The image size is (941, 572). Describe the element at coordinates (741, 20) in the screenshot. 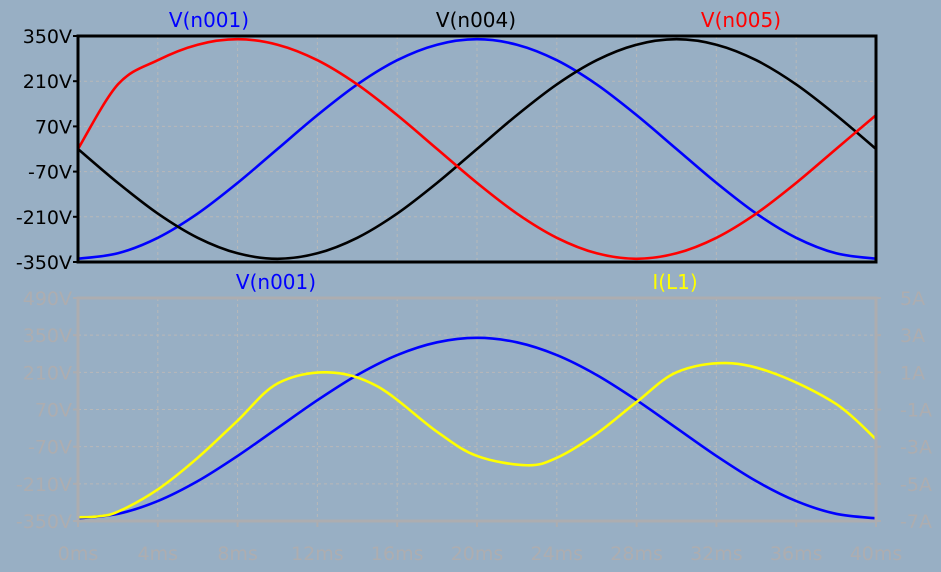

I see `top-legend-v-n005: V(n005)` at that location.